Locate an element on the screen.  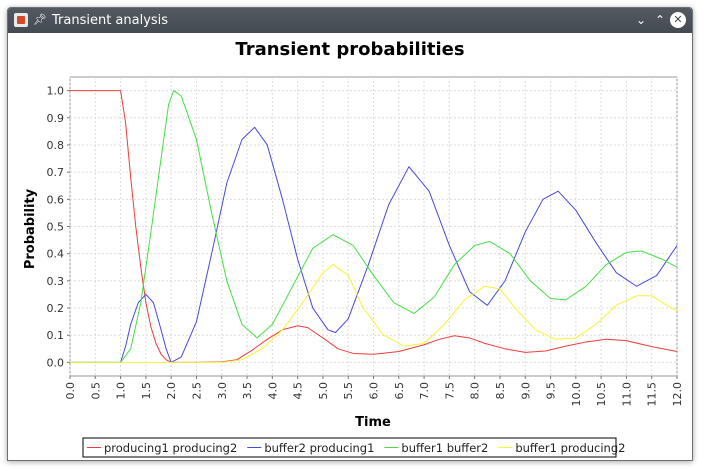
y-tick-label: 0.4 is located at coordinates (56, 254).